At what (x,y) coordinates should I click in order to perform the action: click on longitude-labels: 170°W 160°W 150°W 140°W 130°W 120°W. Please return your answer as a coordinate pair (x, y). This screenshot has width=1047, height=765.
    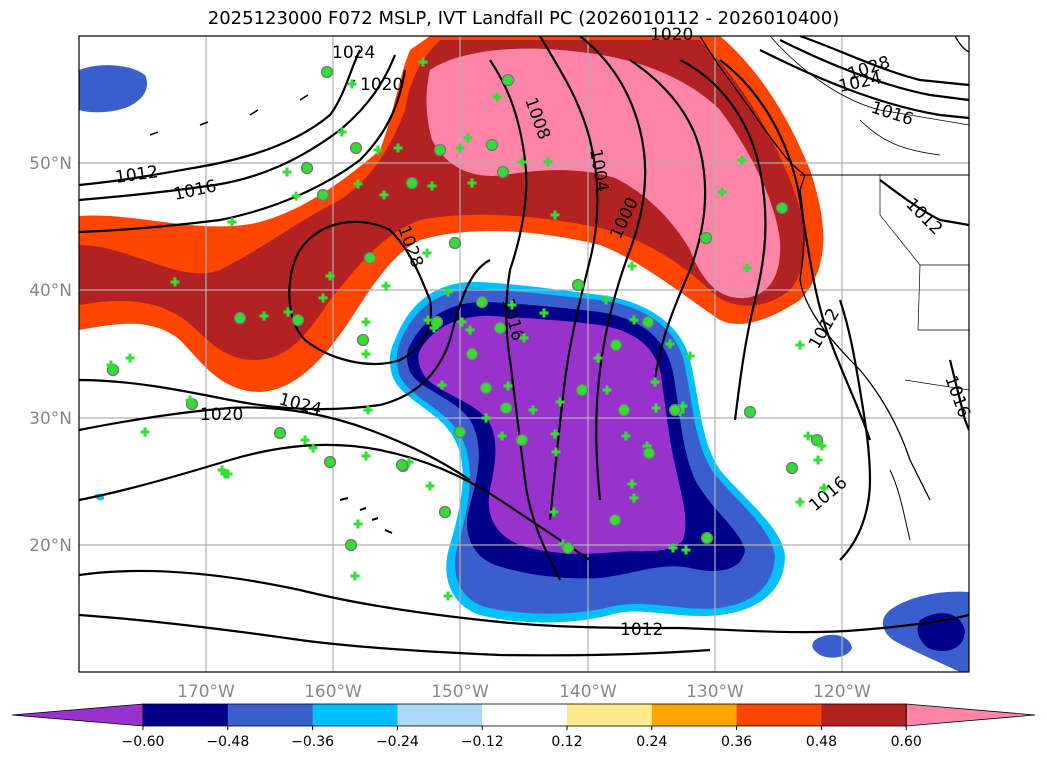
    Looking at the image, I should click on (524, 692).